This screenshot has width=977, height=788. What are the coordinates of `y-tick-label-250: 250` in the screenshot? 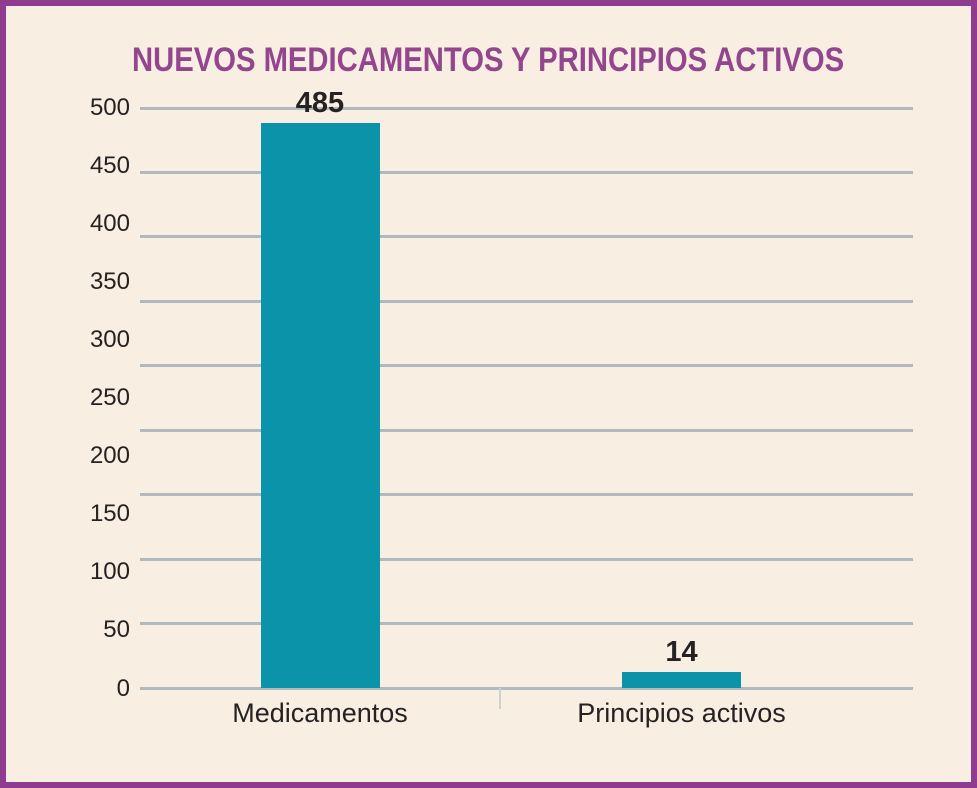 It's located at (109, 398).